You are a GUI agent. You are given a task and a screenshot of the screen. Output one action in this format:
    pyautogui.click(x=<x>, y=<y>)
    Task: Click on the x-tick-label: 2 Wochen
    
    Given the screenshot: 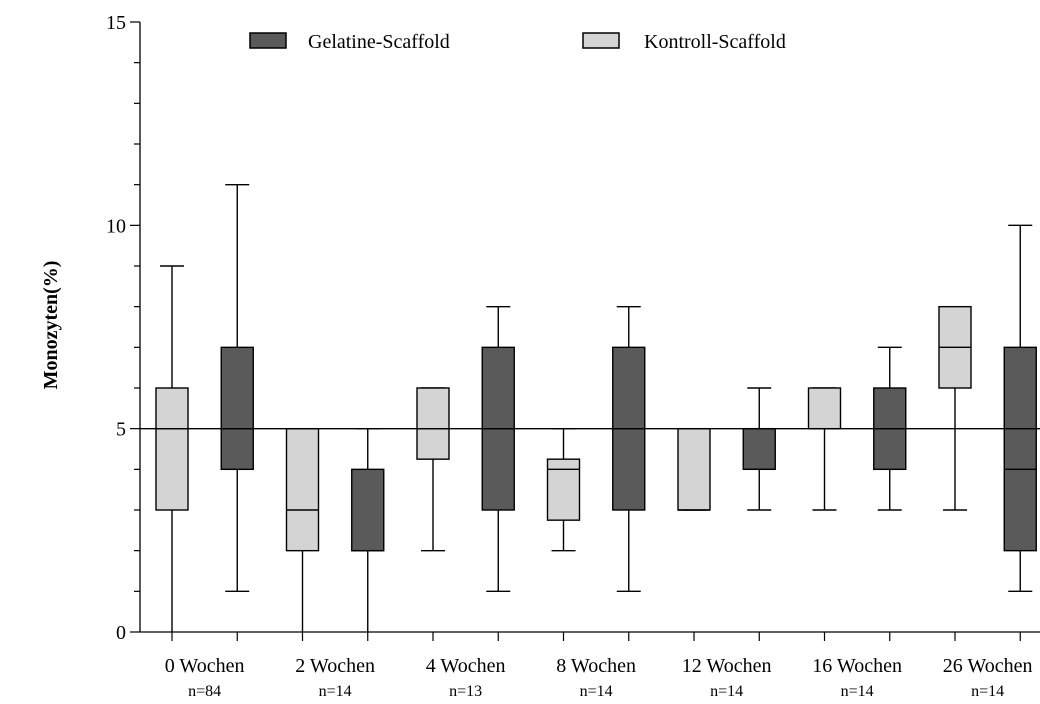 What is the action you would take?
    pyautogui.click(x=335, y=666)
    